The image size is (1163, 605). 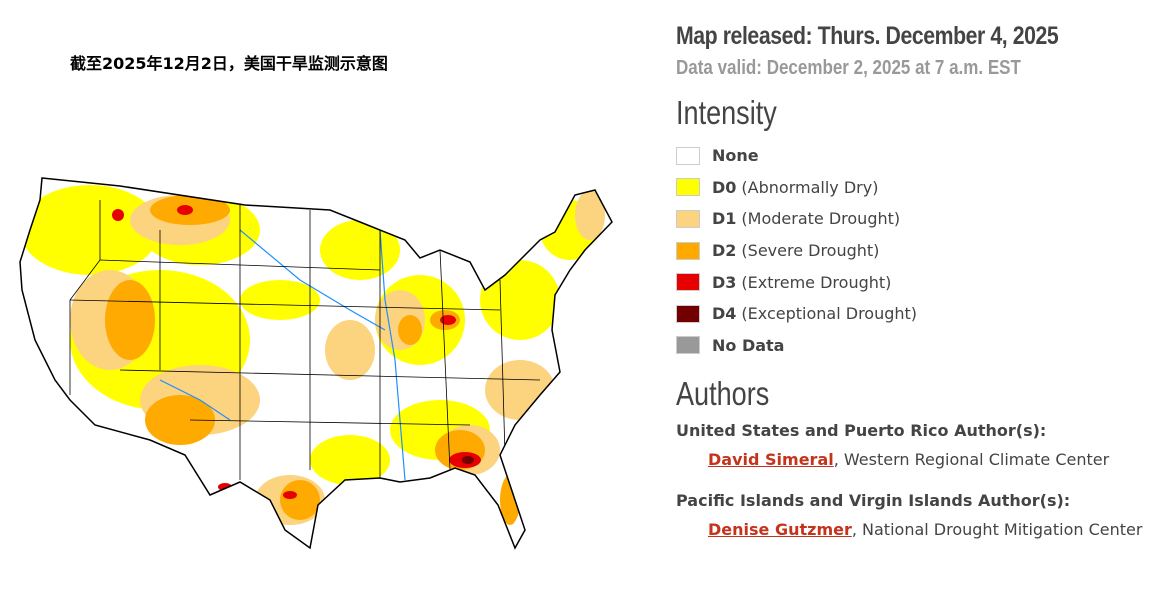 What do you see at coordinates (810, 187) in the screenshot?
I see `legend-label: (Abnormally Dry)` at bounding box center [810, 187].